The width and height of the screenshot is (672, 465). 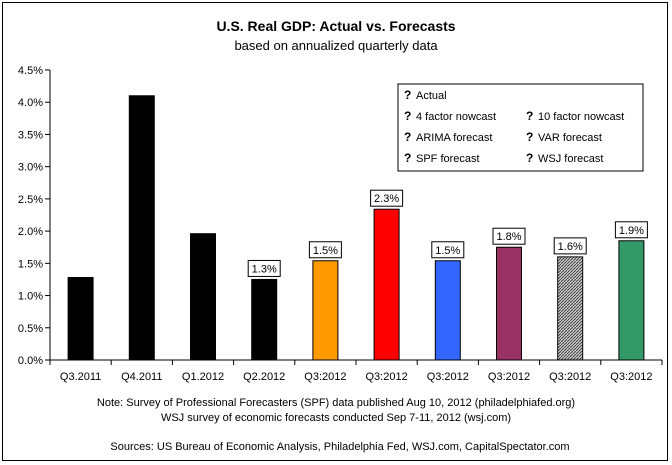 I want to click on y-tick-label: 1.0%, so click(x=30, y=297).